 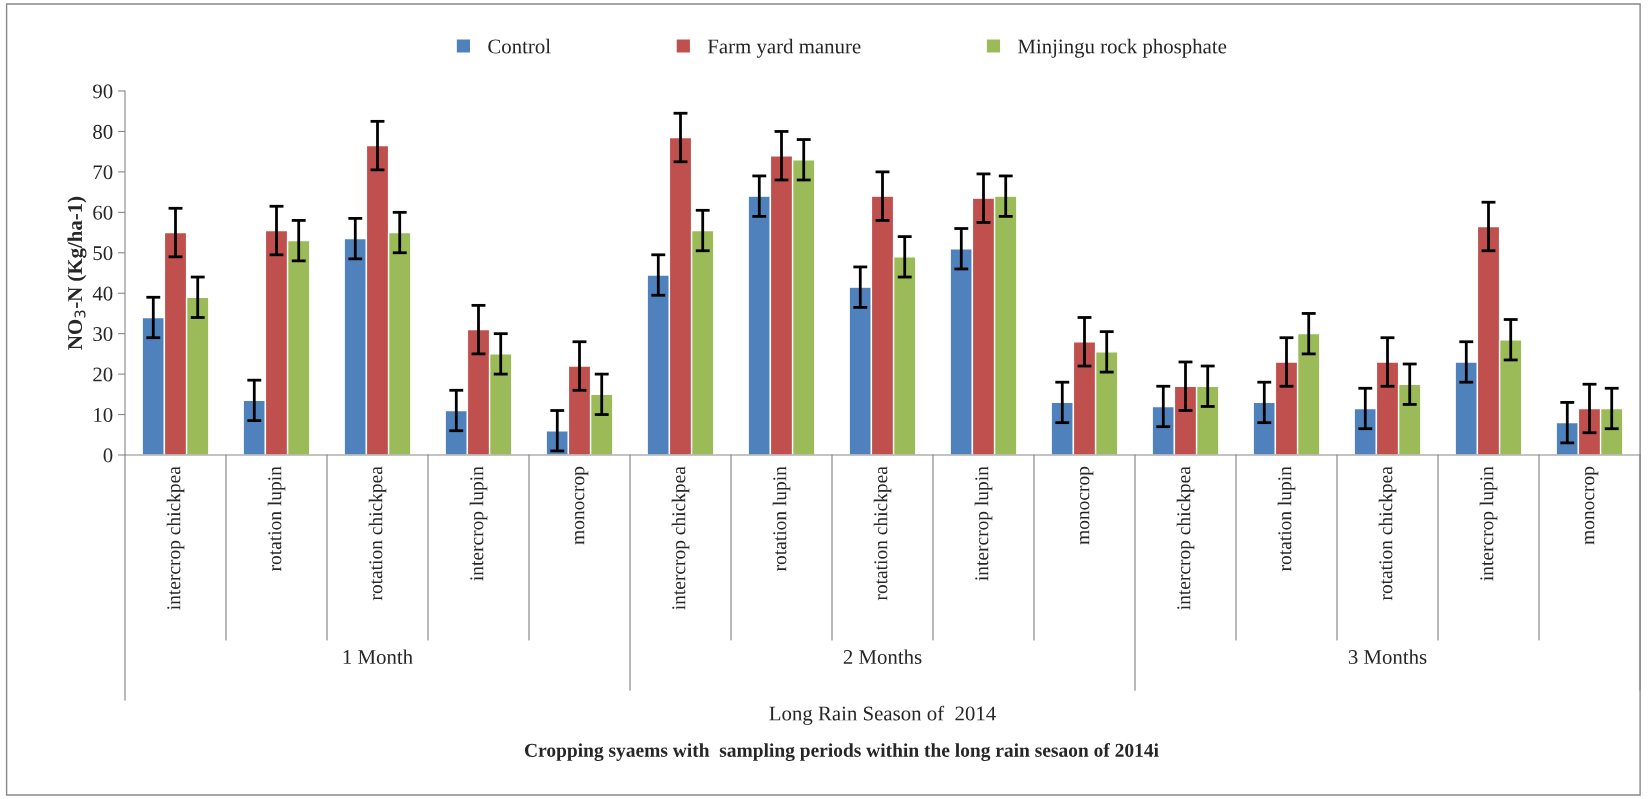 I want to click on y-tick-label: 0, so click(x=108, y=455).